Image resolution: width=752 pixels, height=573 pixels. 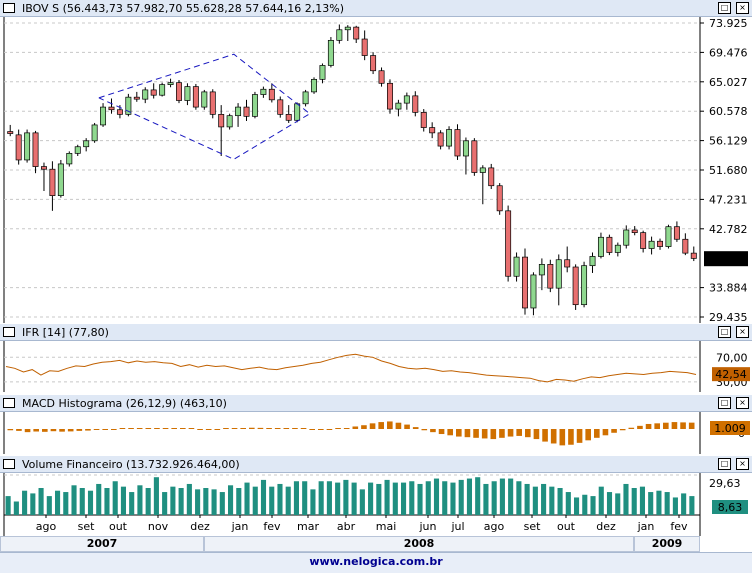 I want to click on x-tick-label: set, so click(x=532, y=526).